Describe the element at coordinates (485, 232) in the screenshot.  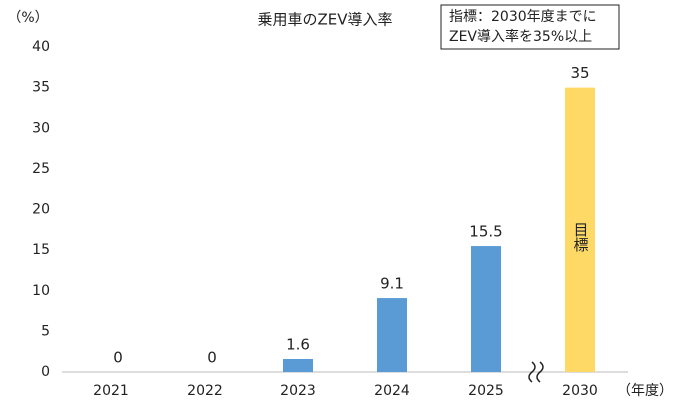
I see `value-label: 15.5` at that location.